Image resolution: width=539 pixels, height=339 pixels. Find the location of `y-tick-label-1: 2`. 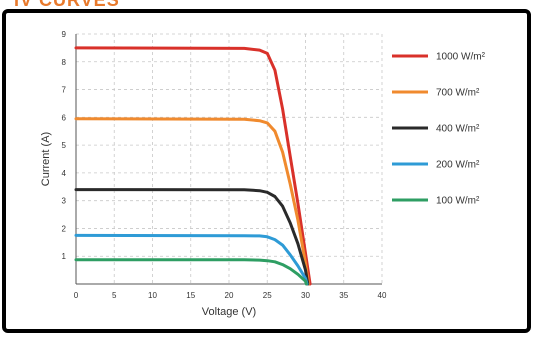

y-tick-label-1: 2 is located at coordinates (64, 228).